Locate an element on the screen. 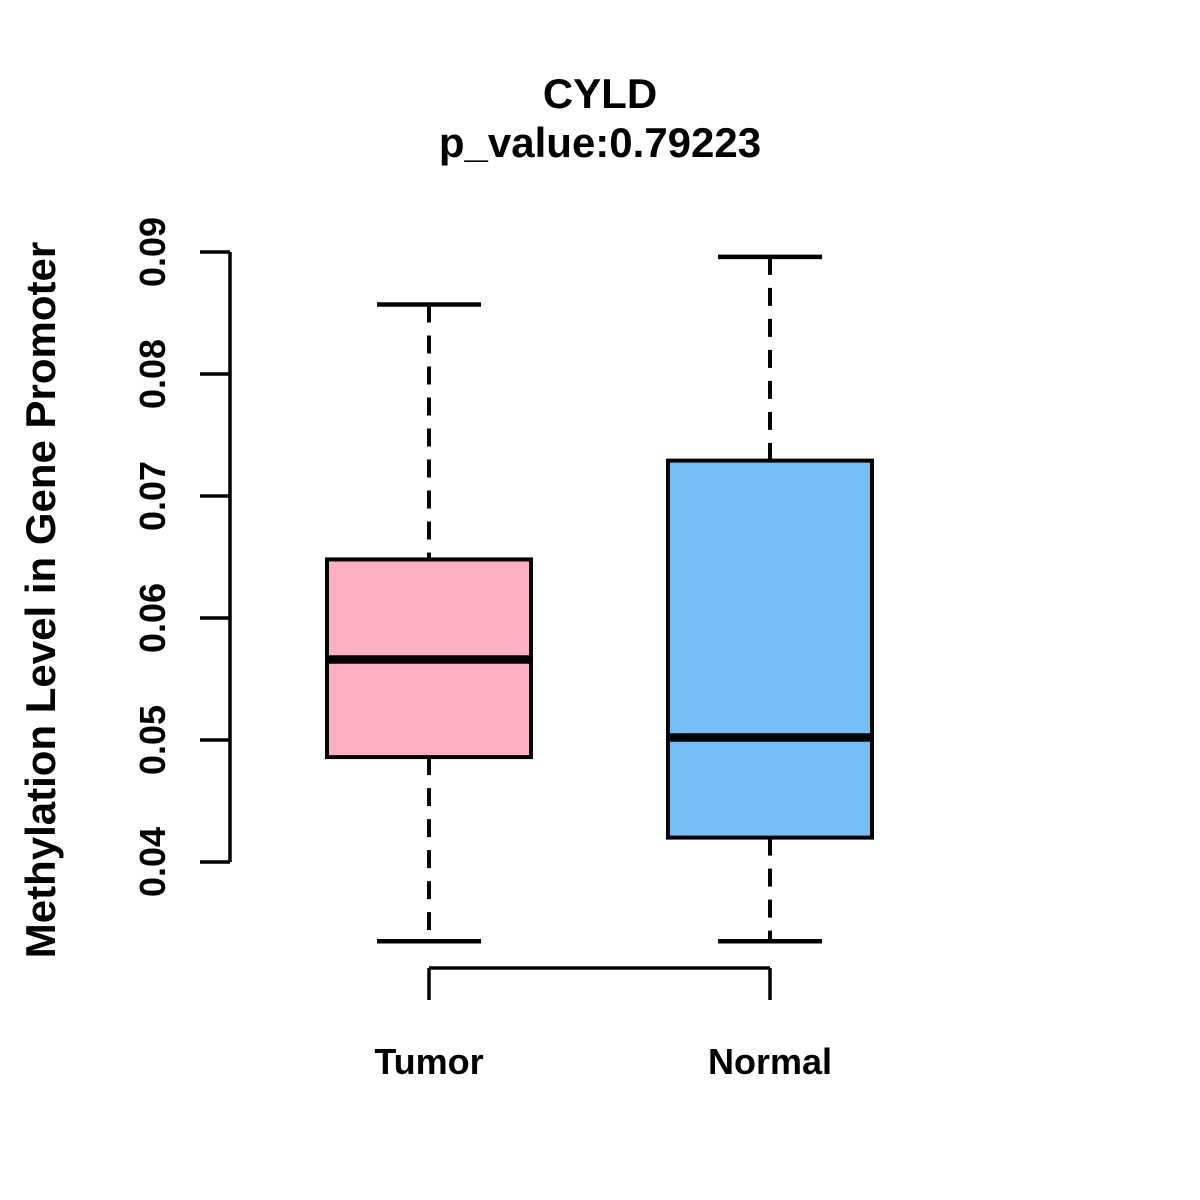 This screenshot has width=1200, height=1200. chart-title: CYLD is located at coordinates (600, 93).